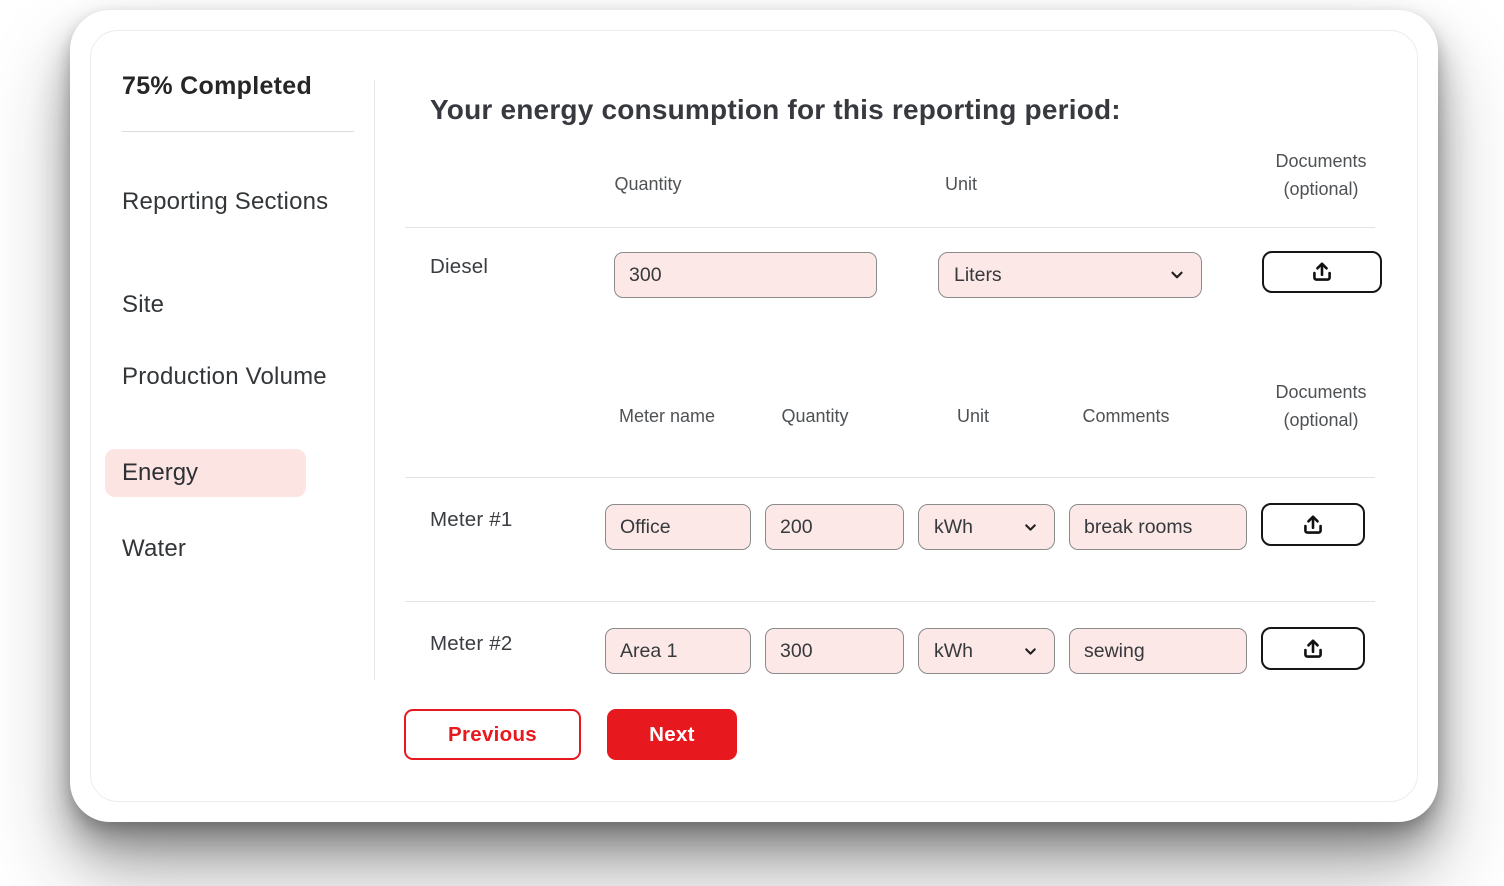 This screenshot has width=1504, height=886. I want to click on sidebar-item-water: Water, so click(154, 548).